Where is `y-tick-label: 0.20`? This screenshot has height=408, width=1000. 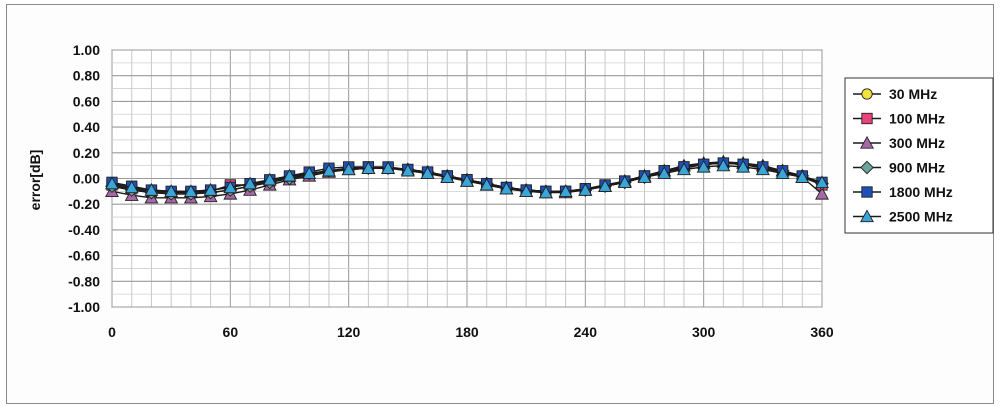
y-tick-label: 0.20 is located at coordinates (86, 153).